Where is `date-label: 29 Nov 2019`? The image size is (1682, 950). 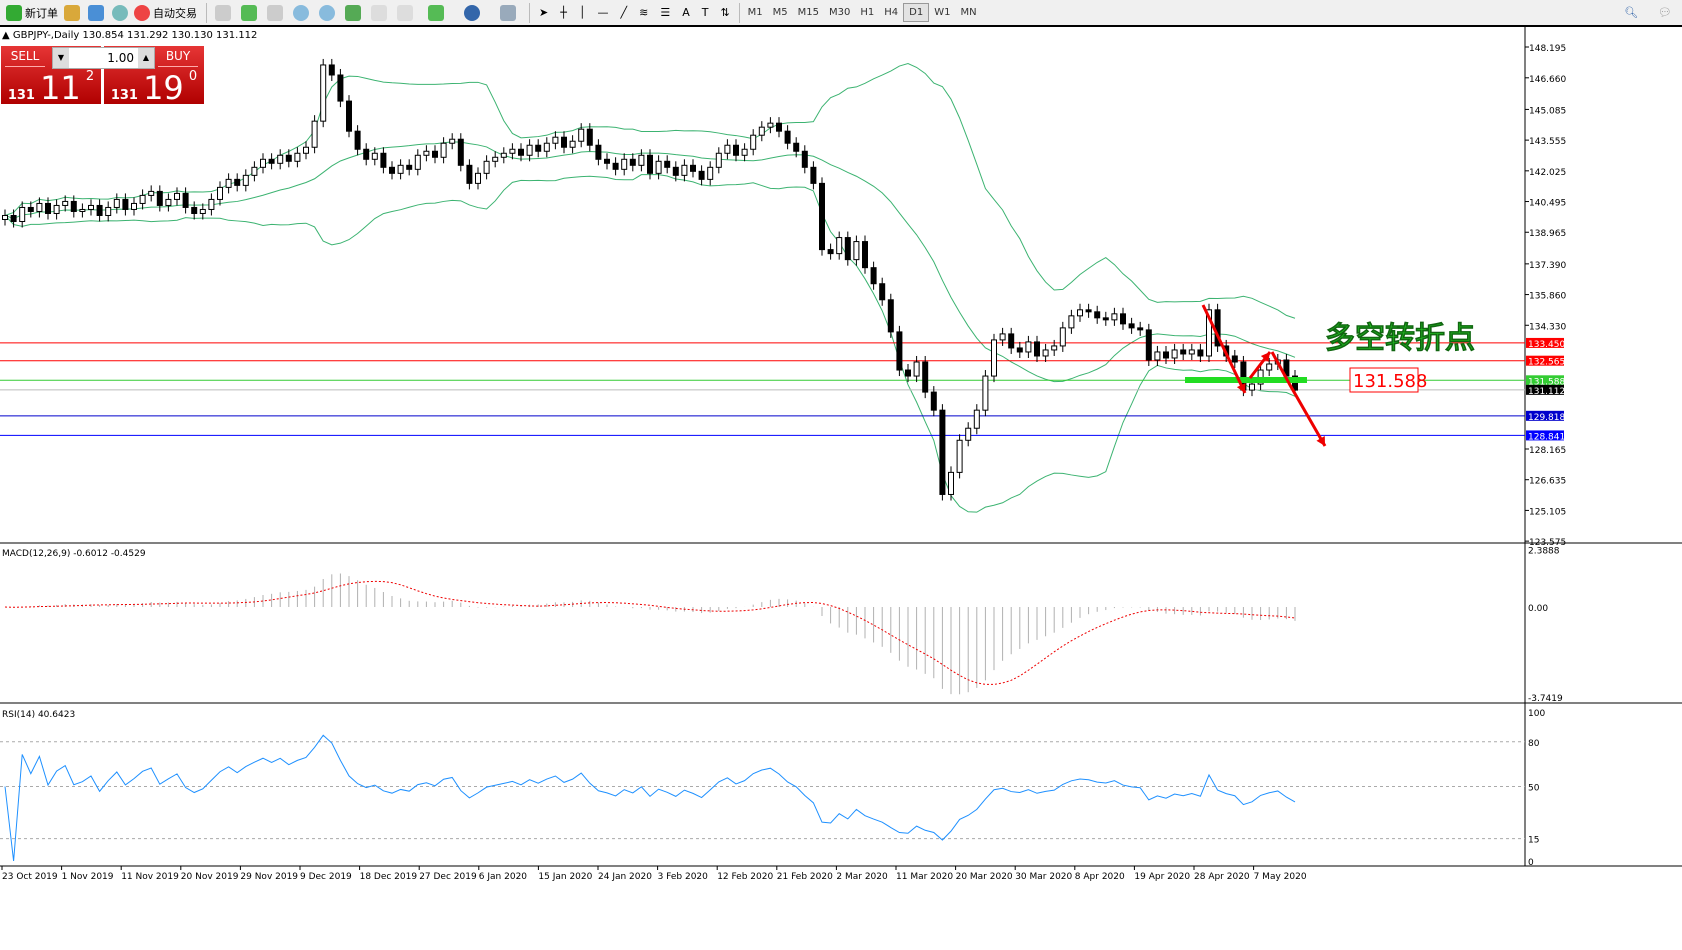
date-label: 29 Nov 2019 is located at coordinates (269, 877).